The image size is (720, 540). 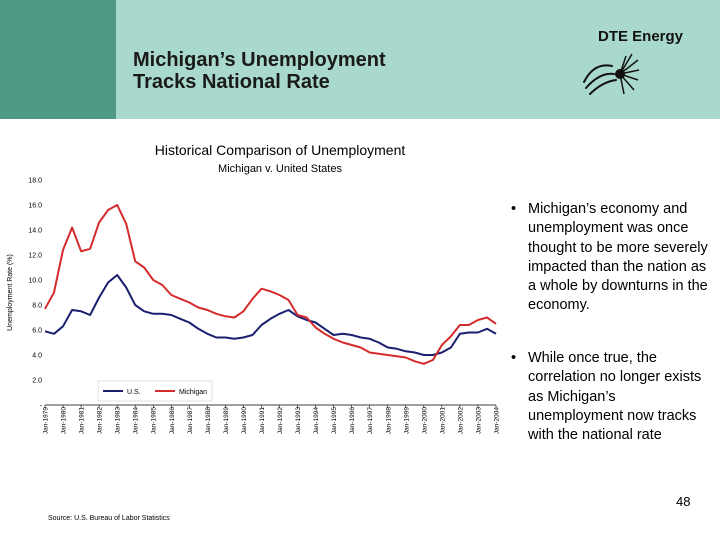 I want to click on y-axis-label: Unemployment Rate (%), so click(x=10, y=292).